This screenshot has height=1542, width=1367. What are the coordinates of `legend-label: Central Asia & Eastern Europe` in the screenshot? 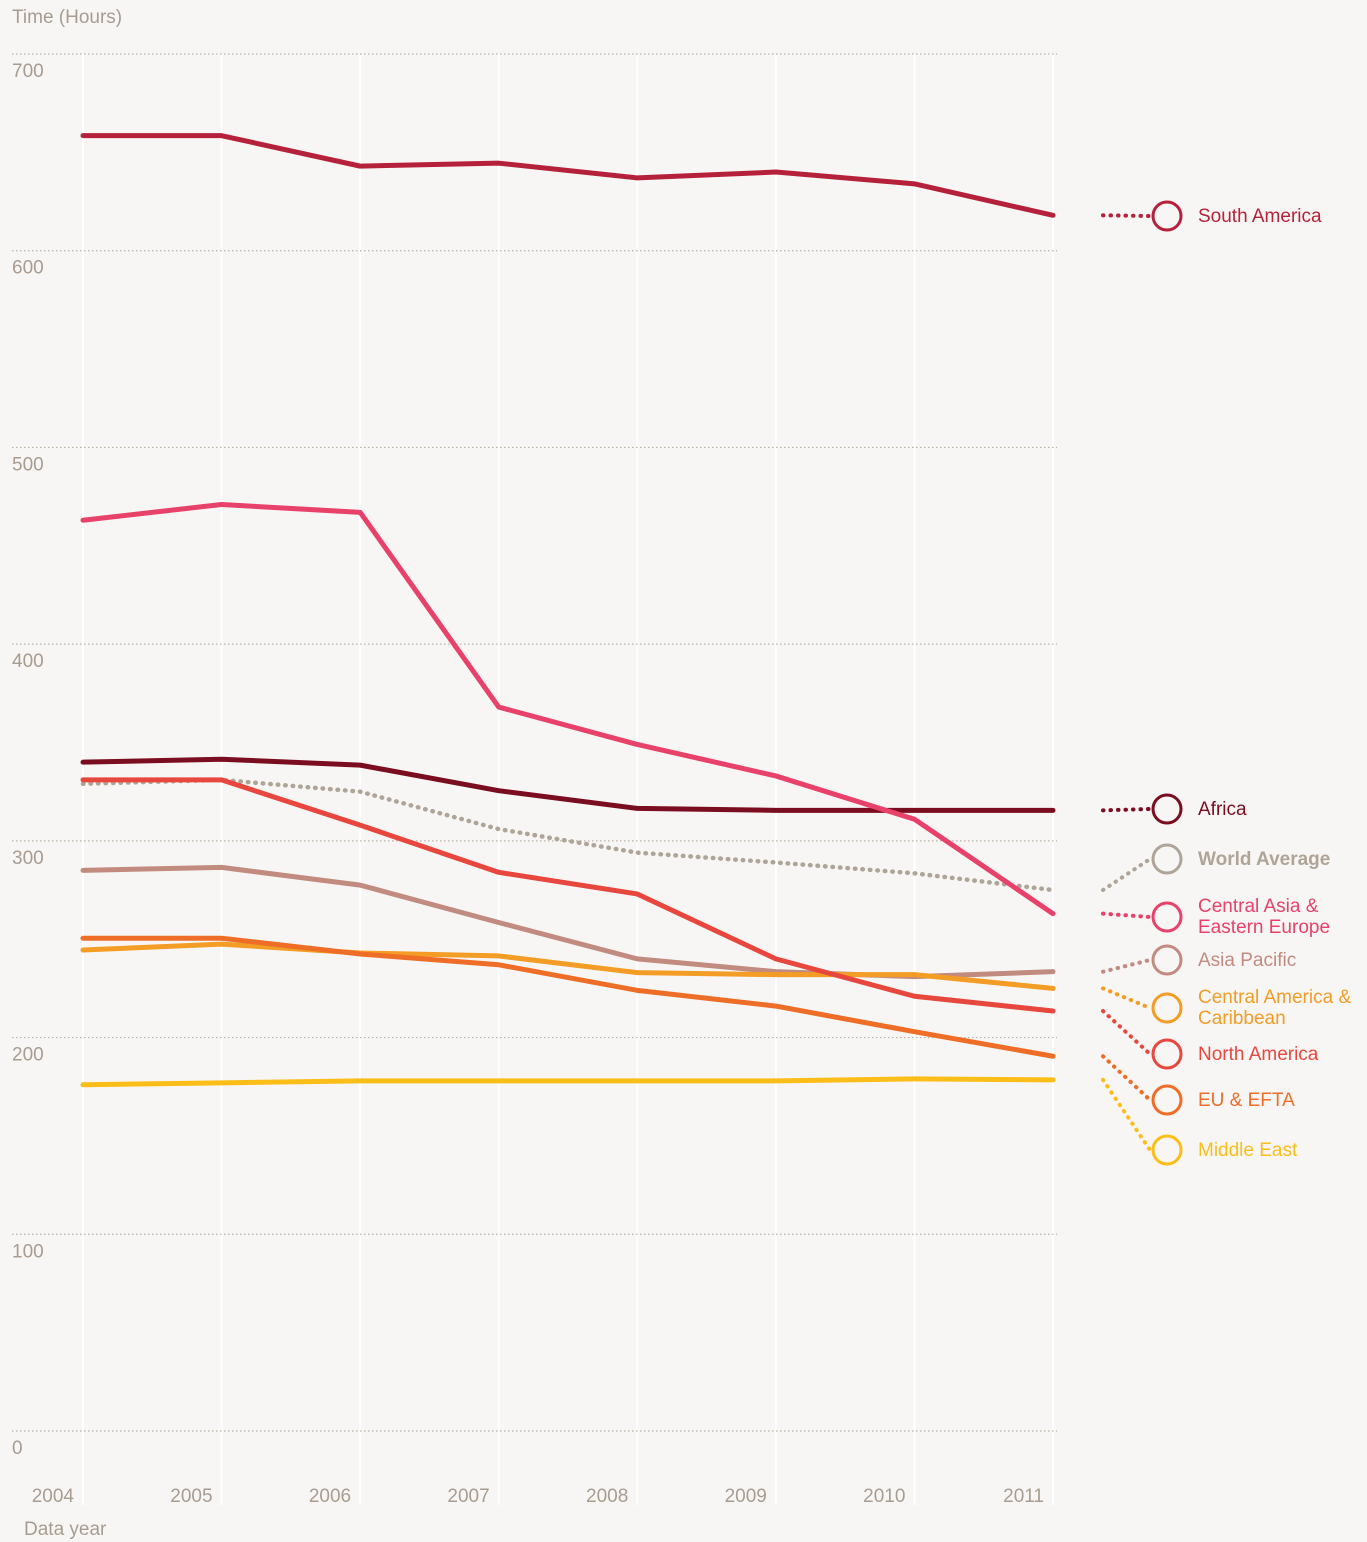 It's located at (1264, 917).